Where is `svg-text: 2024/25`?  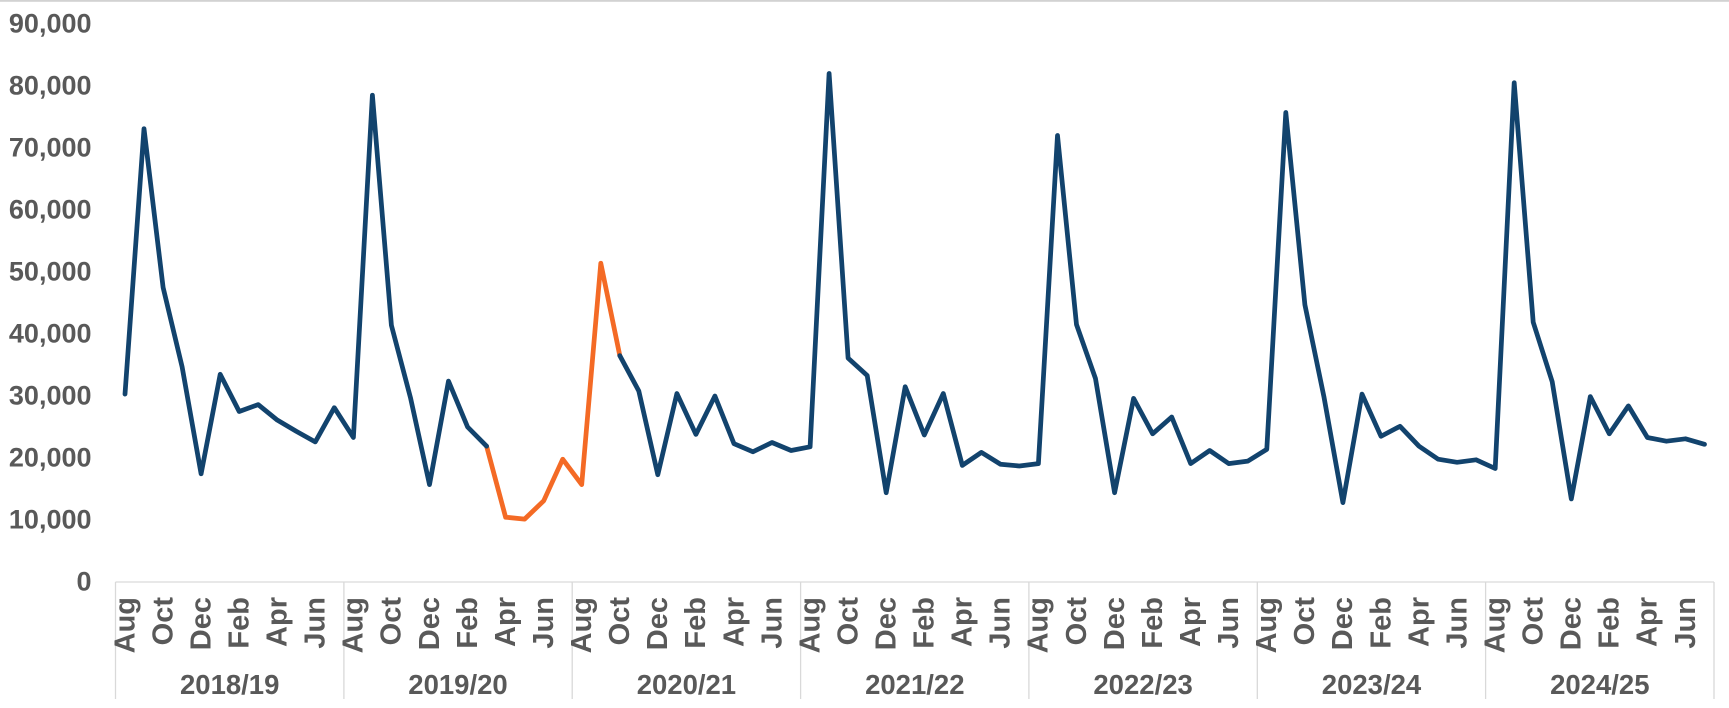 svg-text: 2024/25 is located at coordinates (1599, 684).